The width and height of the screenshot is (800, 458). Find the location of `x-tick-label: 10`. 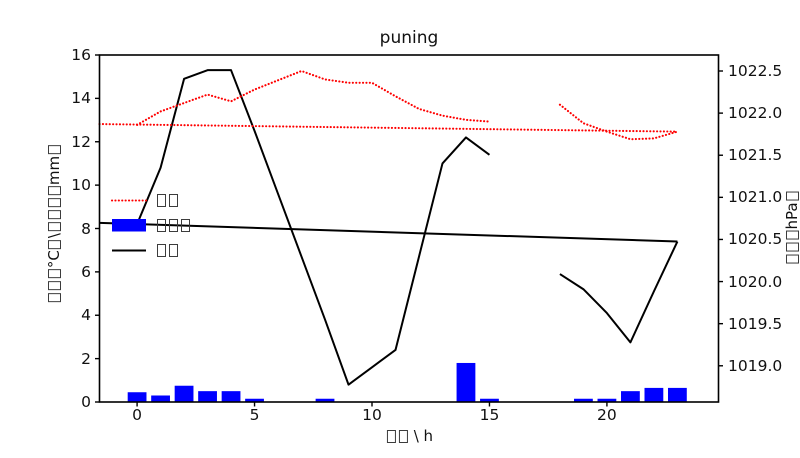

x-tick-label: 10 is located at coordinates (372, 415).